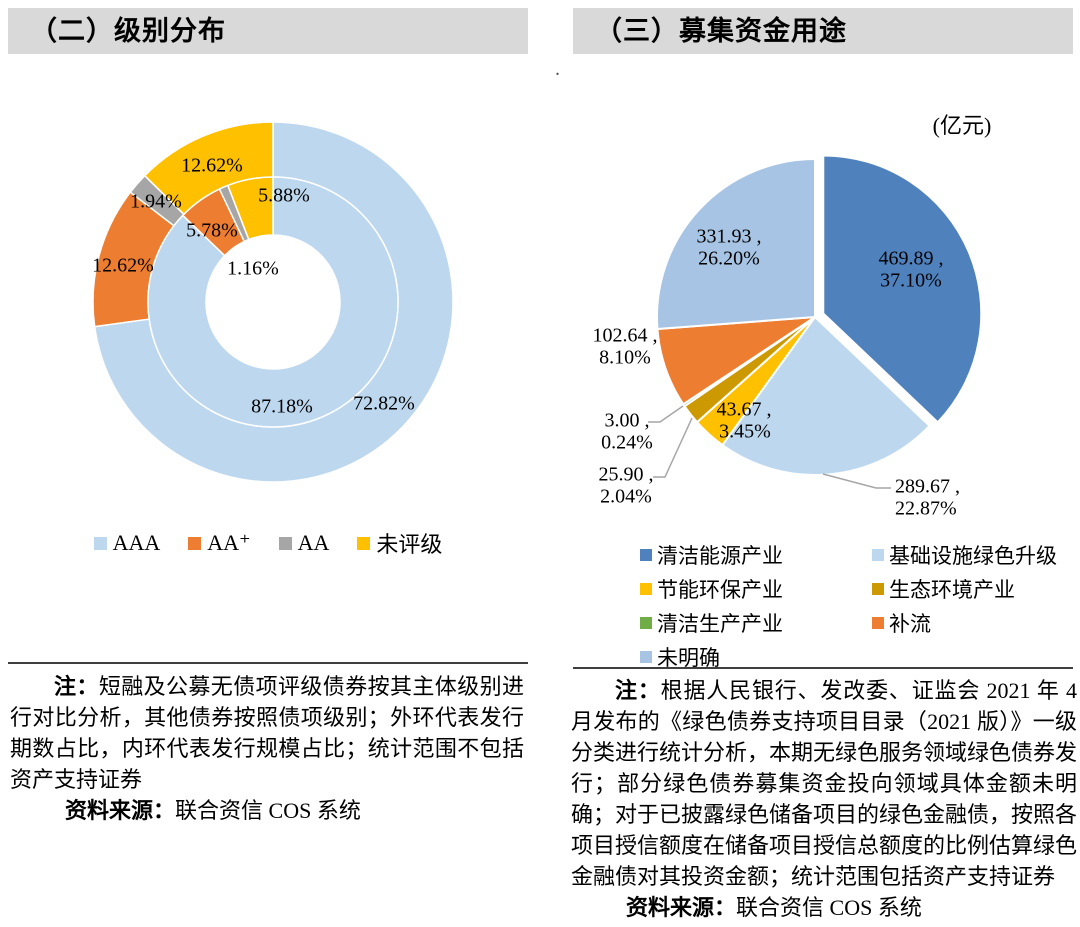 The width and height of the screenshot is (1080, 927). What do you see at coordinates (926, 509) in the screenshot?
I see `pie-slice-label-基础设施绿色升级: 22.87%` at bounding box center [926, 509].